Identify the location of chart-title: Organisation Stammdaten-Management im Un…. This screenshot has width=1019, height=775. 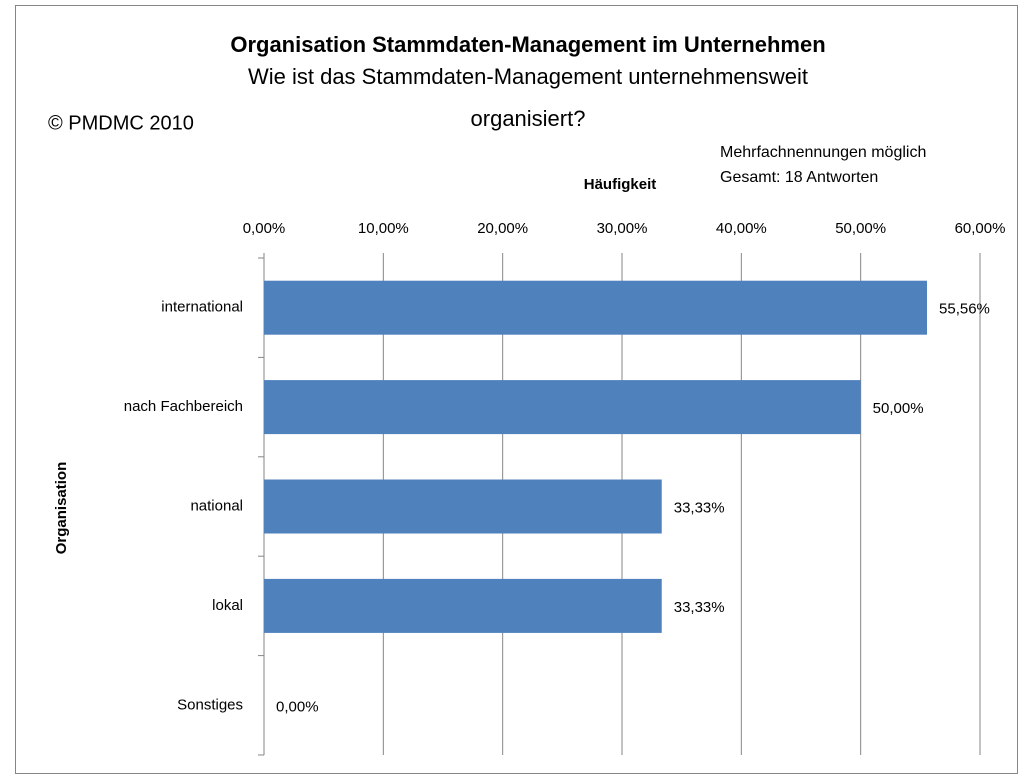
(527, 44).